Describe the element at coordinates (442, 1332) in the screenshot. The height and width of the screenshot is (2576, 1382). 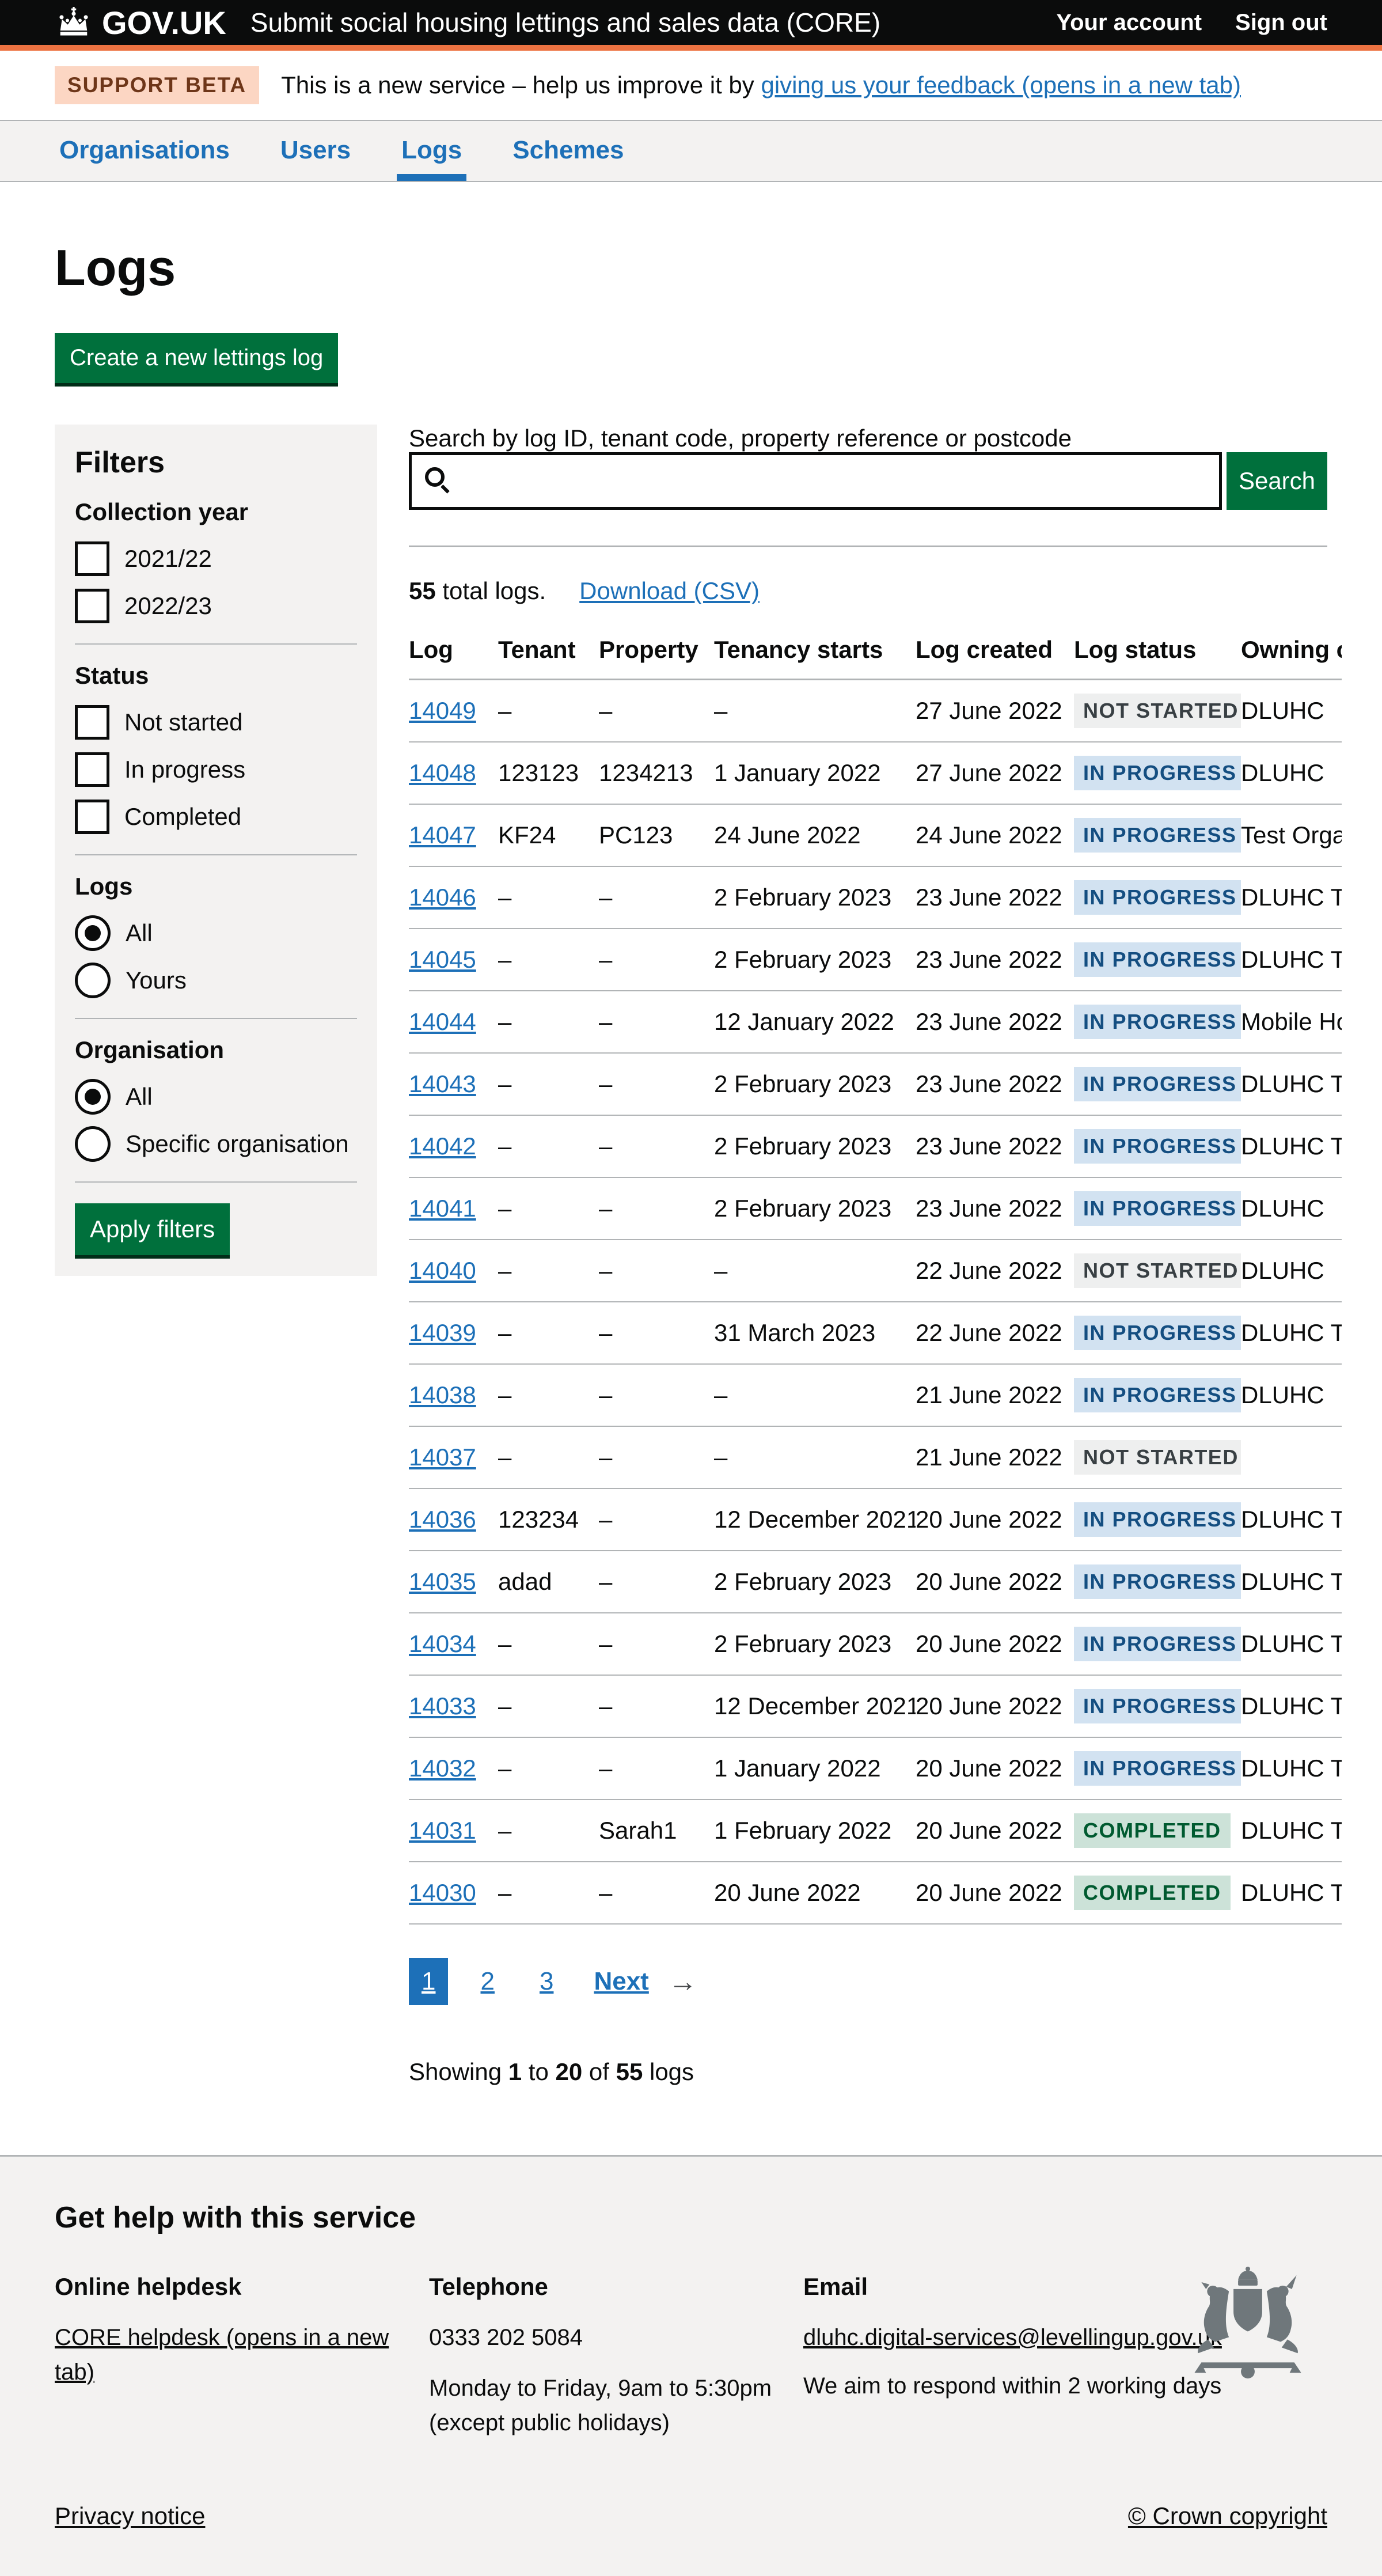
I see `log-id-link: 14039` at that location.